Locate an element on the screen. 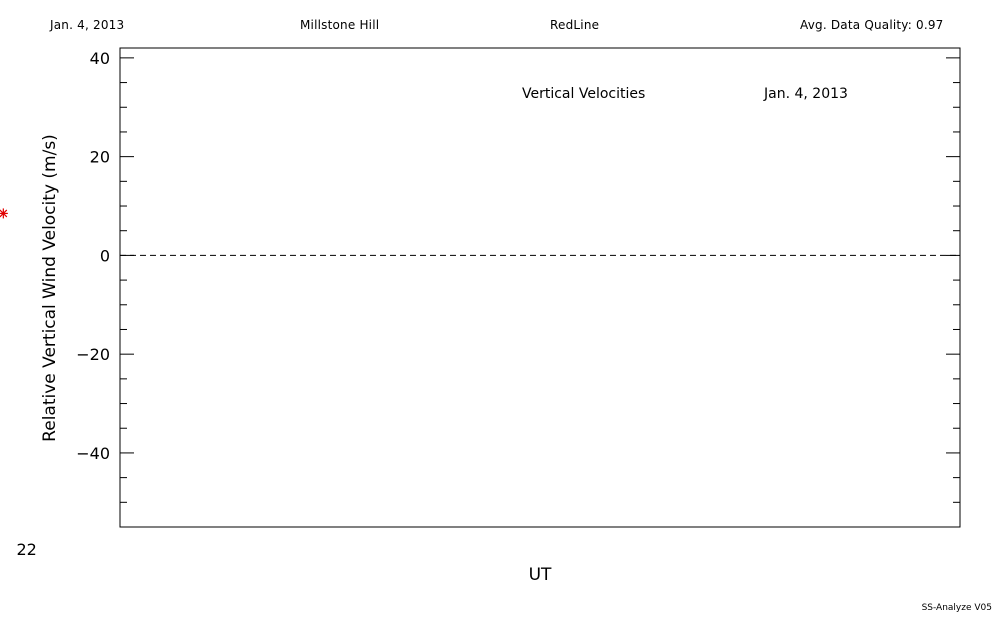  marker-stroke is located at coordinates (4, 213).